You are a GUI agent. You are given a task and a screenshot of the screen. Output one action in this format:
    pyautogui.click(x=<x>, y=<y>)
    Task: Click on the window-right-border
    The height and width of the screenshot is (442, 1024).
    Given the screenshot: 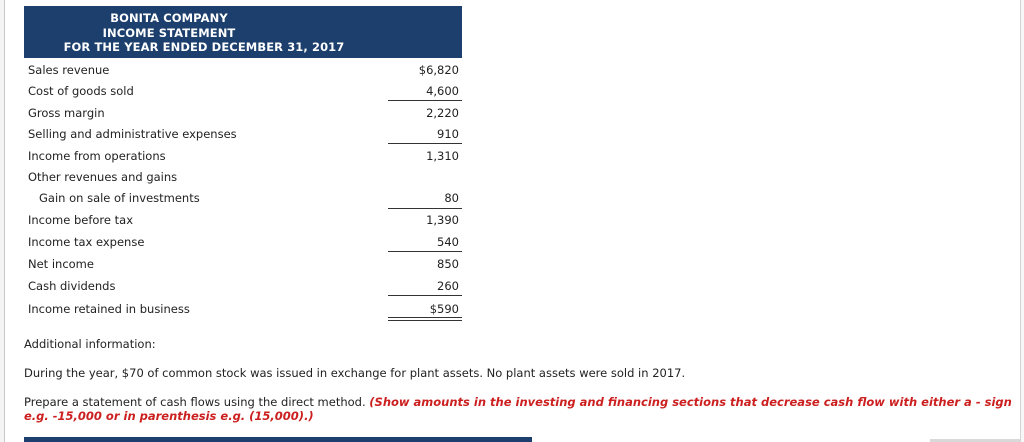 What is the action you would take?
    pyautogui.click(x=1022, y=221)
    